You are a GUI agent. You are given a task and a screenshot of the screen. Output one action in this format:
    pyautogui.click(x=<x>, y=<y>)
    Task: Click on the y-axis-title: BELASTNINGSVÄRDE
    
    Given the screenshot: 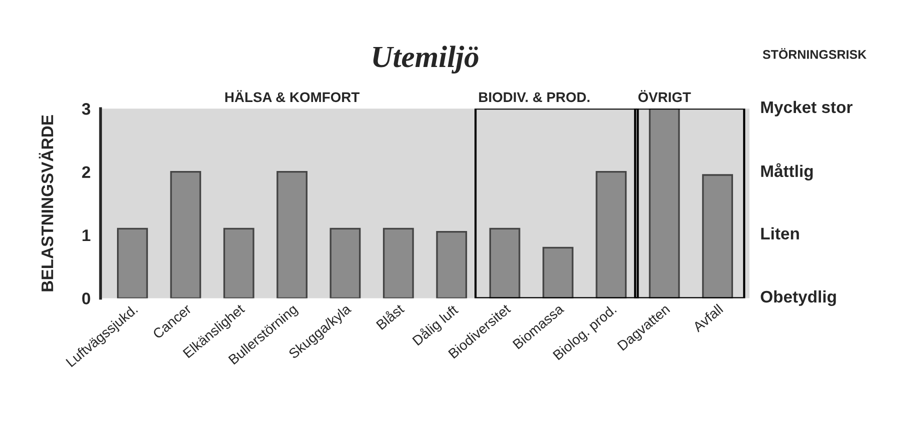 What is the action you would take?
    pyautogui.click(x=46, y=203)
    